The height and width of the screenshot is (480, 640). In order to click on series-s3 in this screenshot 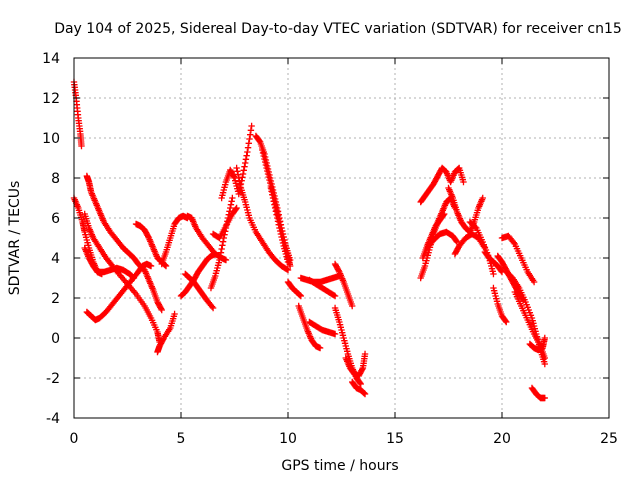, I will do `click(124, 243)`.